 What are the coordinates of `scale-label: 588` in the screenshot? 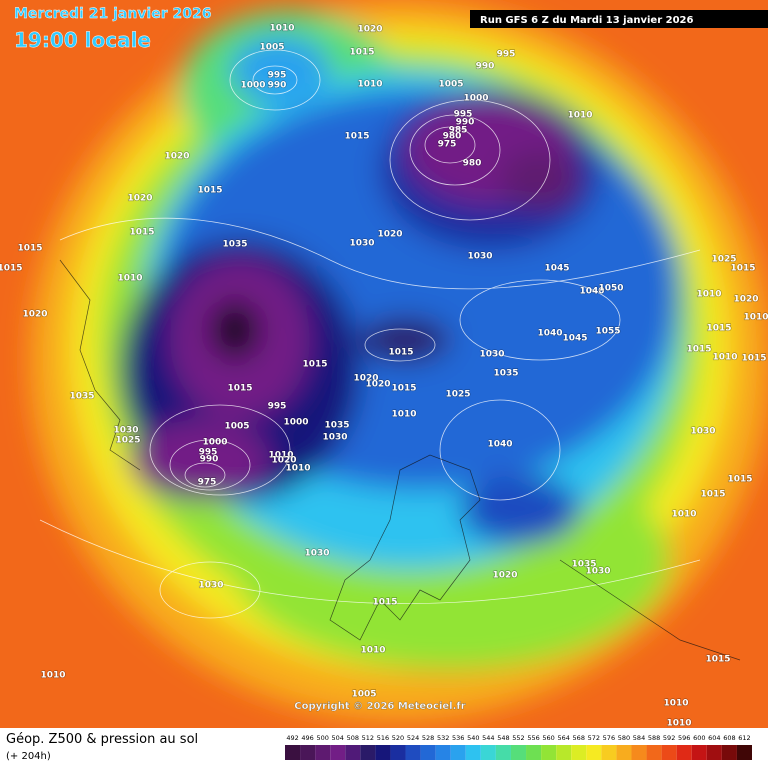 It's located at (654, 738).